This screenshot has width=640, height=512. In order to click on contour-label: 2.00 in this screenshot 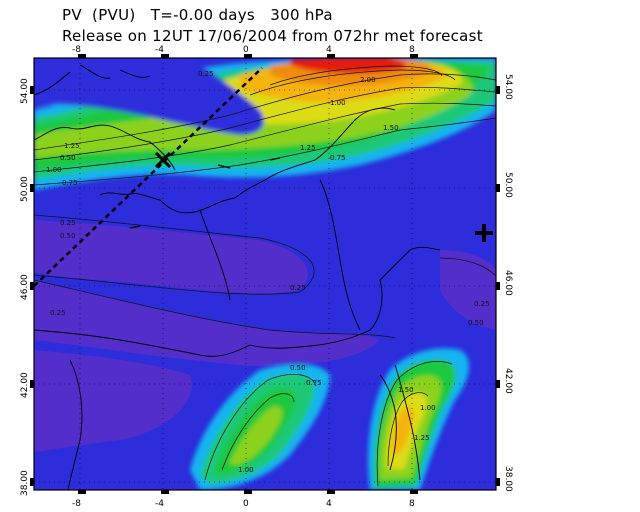, I will do `click(368, 80)`.